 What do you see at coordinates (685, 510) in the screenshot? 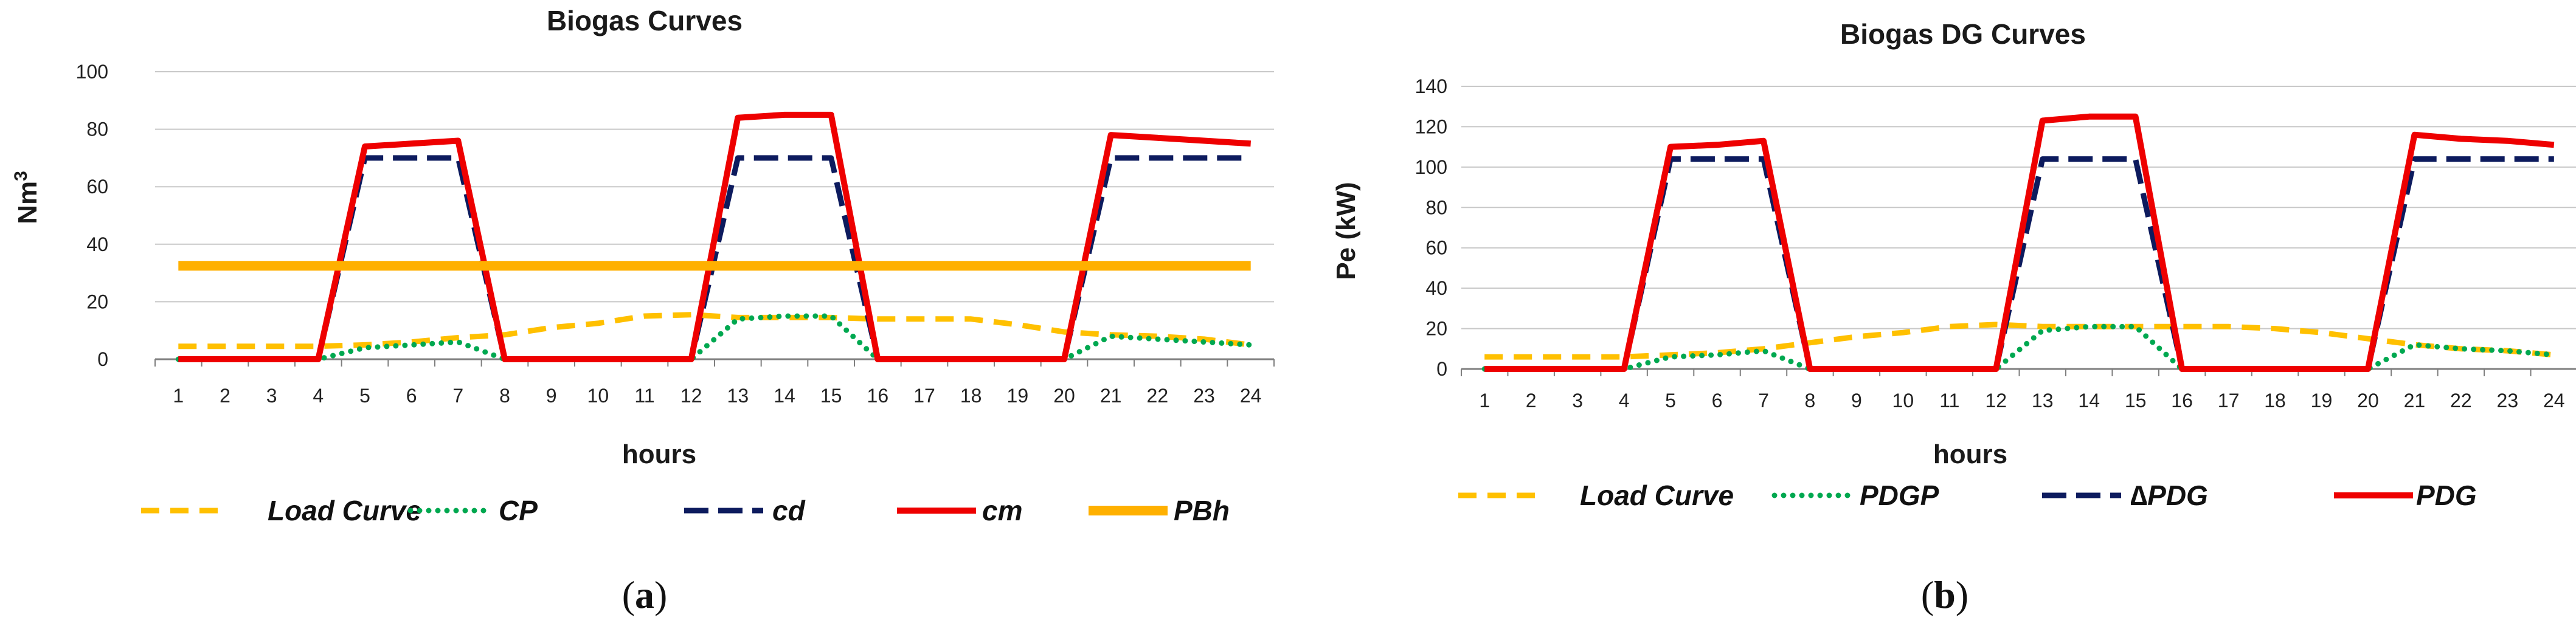
I see `legend: Load Curve CP cd cm PBh` at bounding box center [685, 510].